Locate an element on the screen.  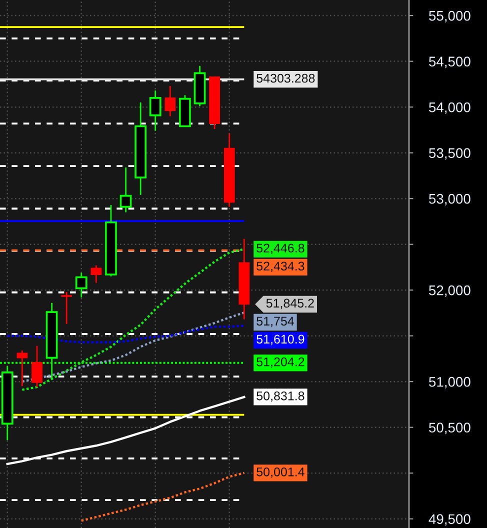
data-label: 51,754 is located at coordinates (275, 322).